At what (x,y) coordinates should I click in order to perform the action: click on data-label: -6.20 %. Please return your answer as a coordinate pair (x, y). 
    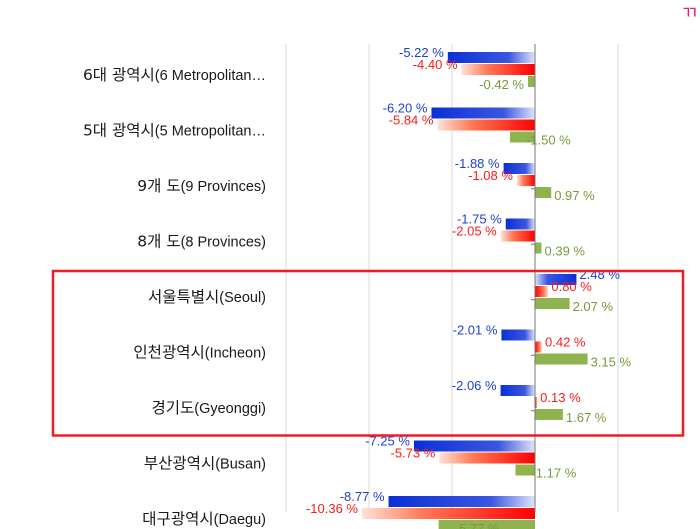
    Looking at the image, I should click on (405, 108).